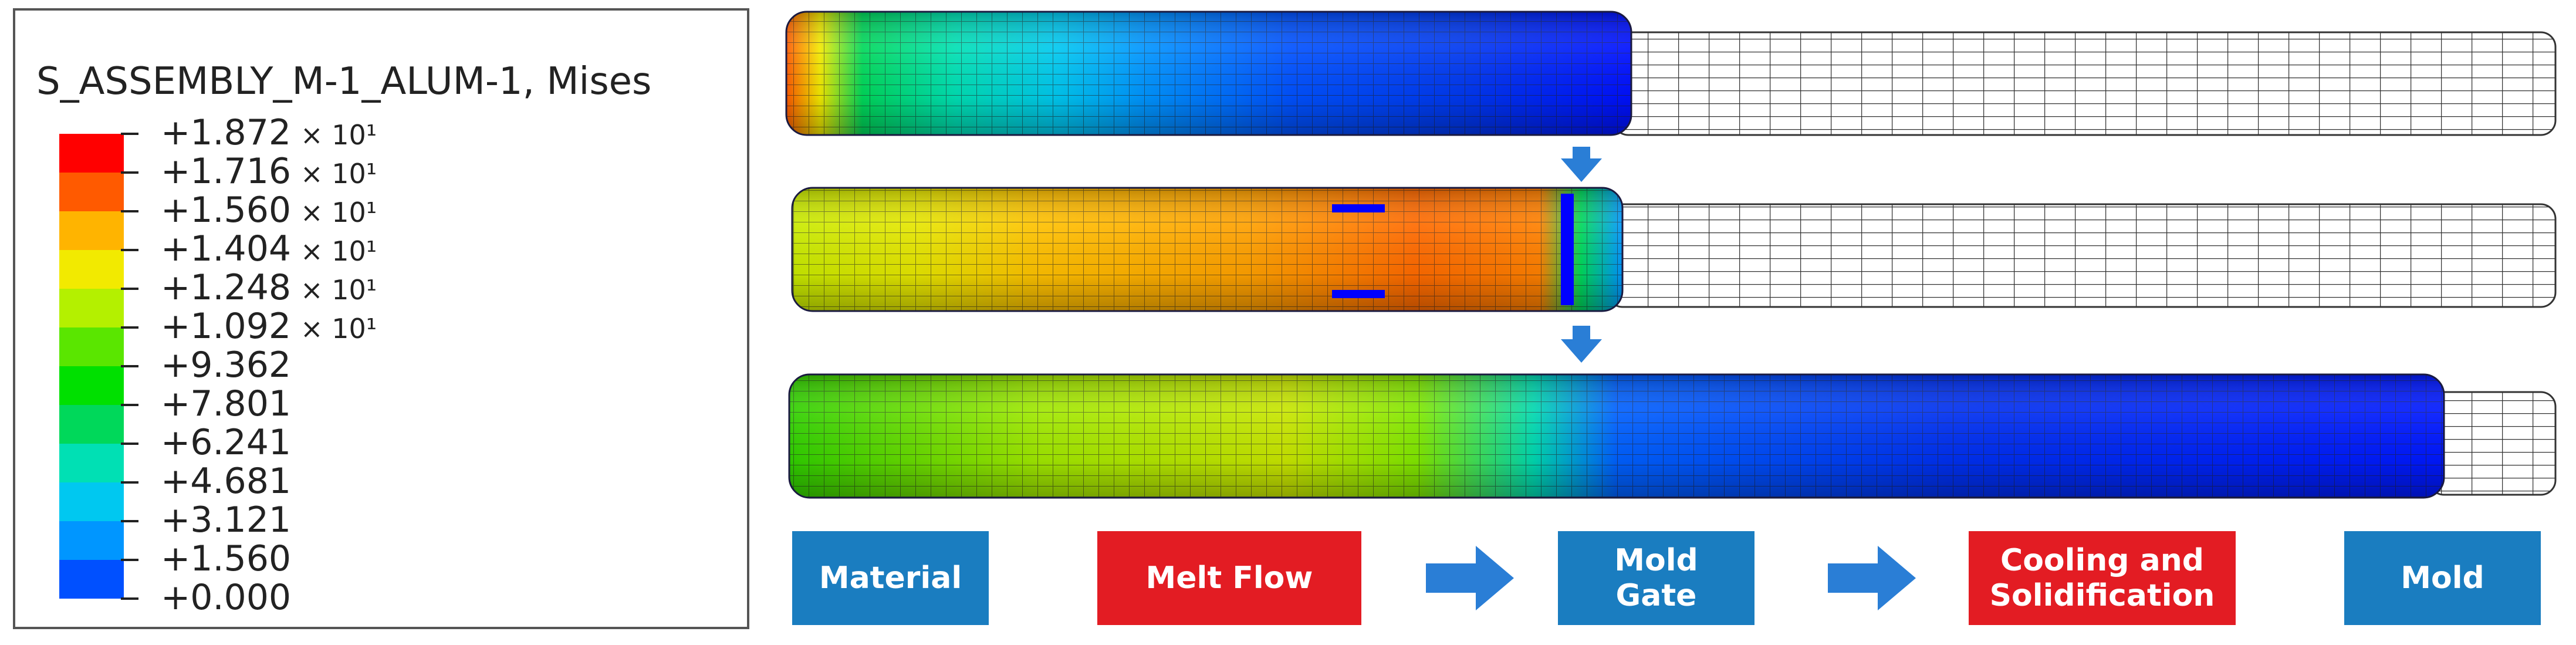  I want to click on legend-title: S_ASSEMBLY_M-1_ALUM-1, Mises, so click(344, 81).